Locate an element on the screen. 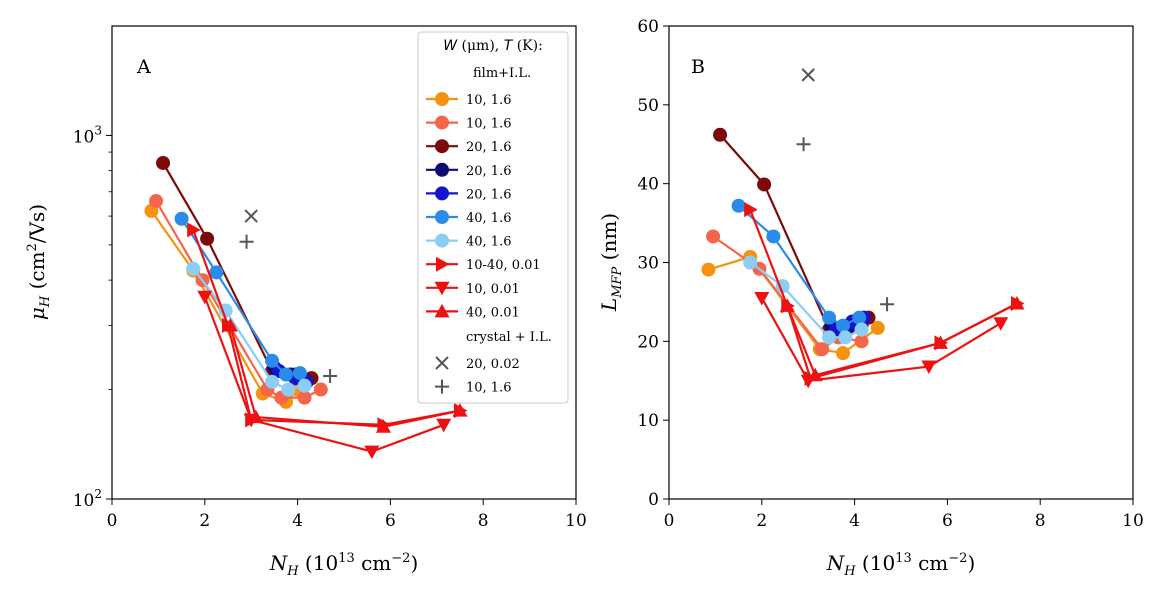 The height and width of the screenshot is (597, 1162). legend-box is located at coordinates (493, 217).